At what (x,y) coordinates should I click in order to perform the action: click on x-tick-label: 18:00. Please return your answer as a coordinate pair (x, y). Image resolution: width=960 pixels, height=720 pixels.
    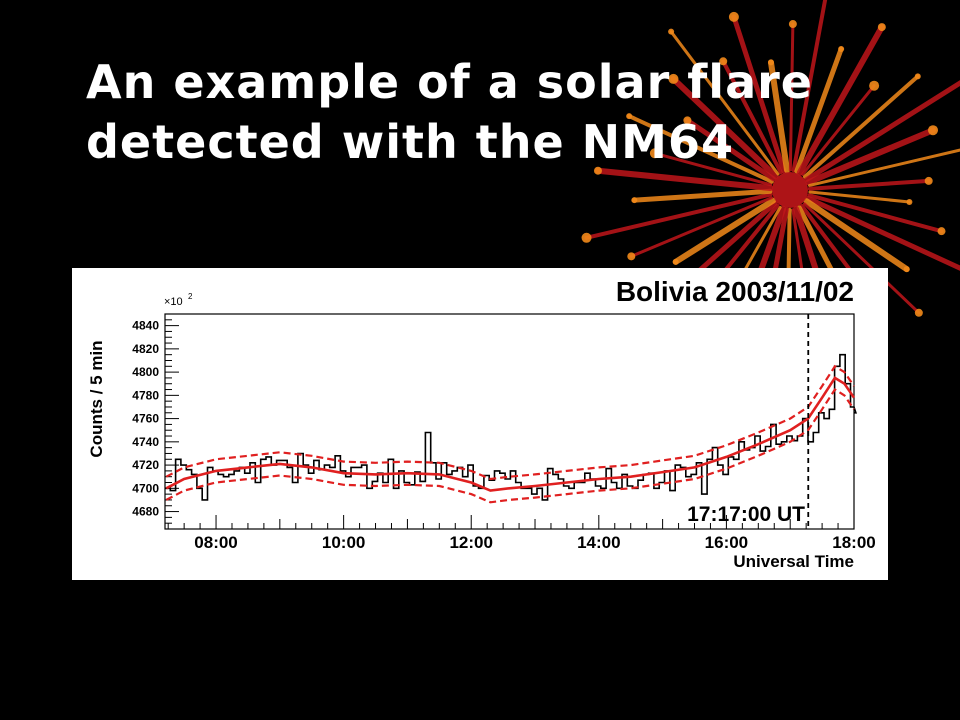
    Looking at the image, I should click on (853, 542).